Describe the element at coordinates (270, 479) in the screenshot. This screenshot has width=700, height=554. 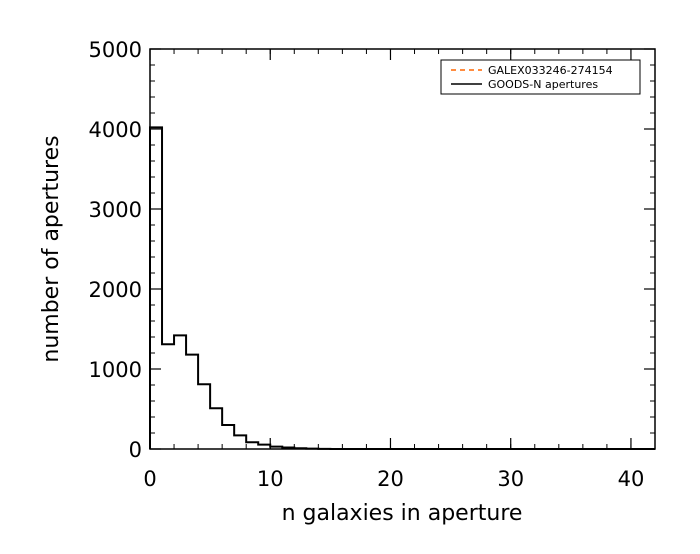
I see `x-tick-label: 10` at that location.